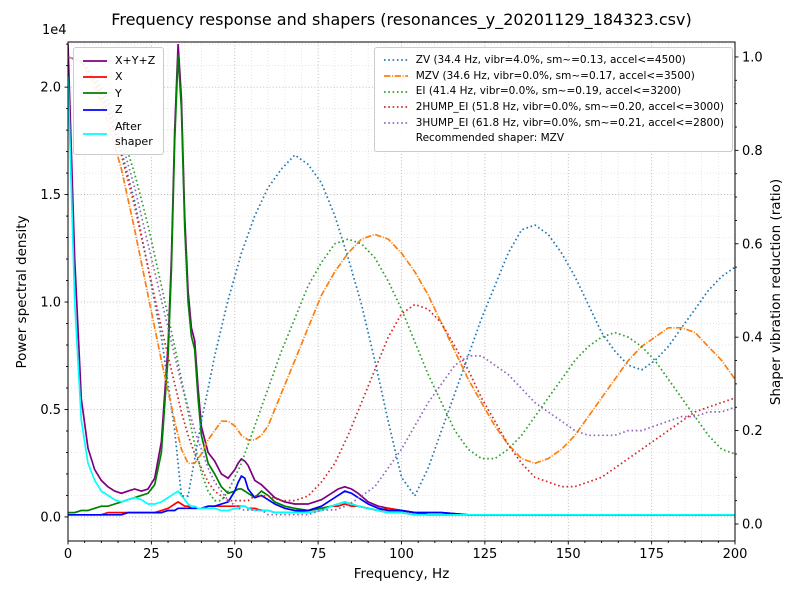 The height and width of the screenshot is (600, 800). What do you see at coordinates (401, 554) in the screenshot?
I see `x-tick-label: 100` at bounding box center [401, 554].